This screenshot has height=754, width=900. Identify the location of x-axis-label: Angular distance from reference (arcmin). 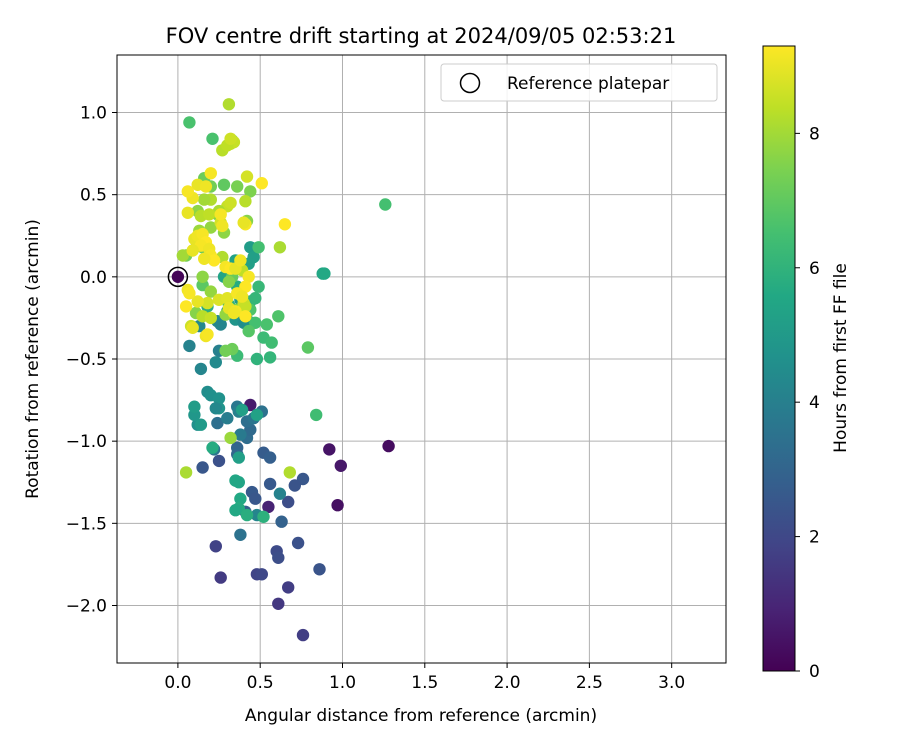
(421, 716).